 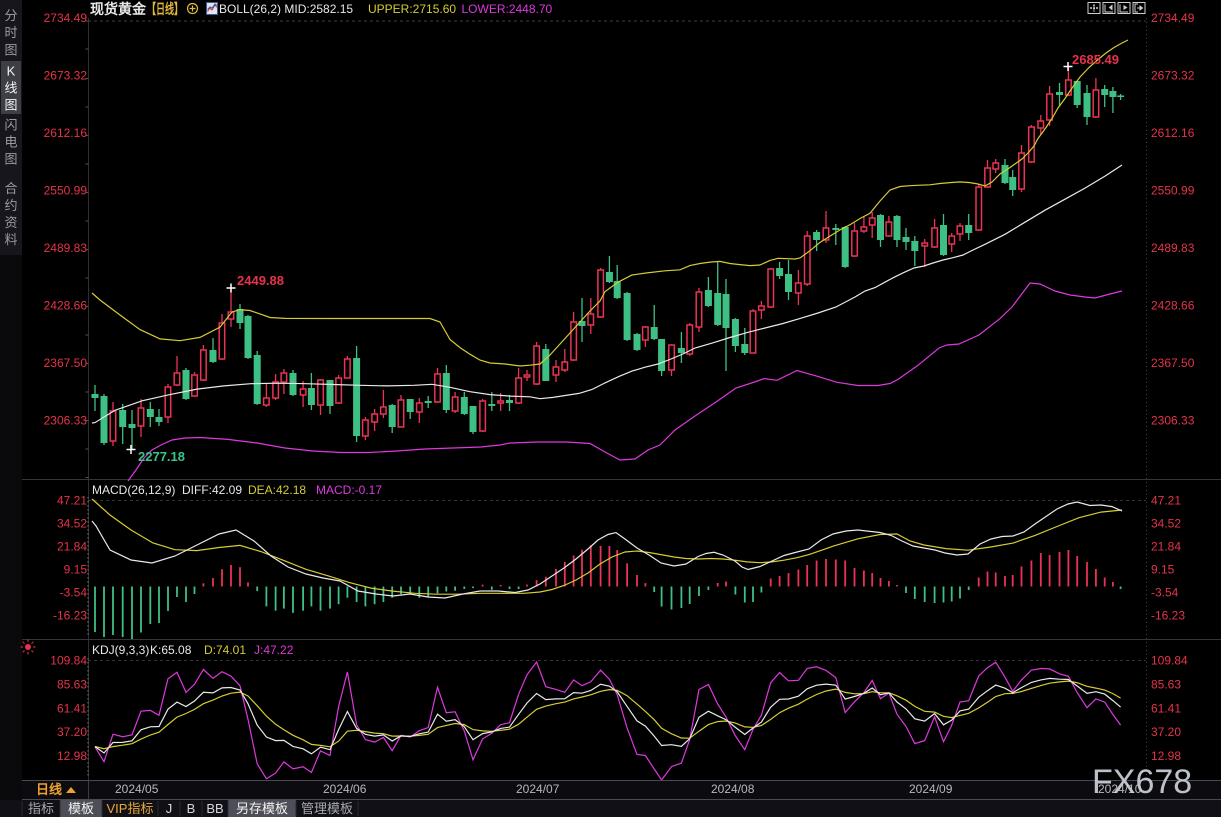 I want to click on svg-text: BB, so click(x=214, y=808).